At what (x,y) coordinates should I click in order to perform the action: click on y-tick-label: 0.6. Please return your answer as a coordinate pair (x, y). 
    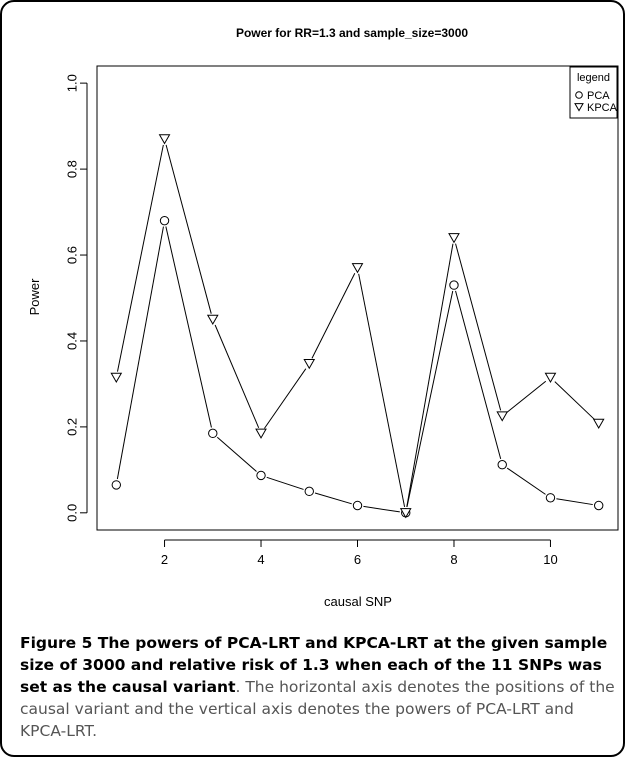
    Looking at the image, I should click on (71, 255).